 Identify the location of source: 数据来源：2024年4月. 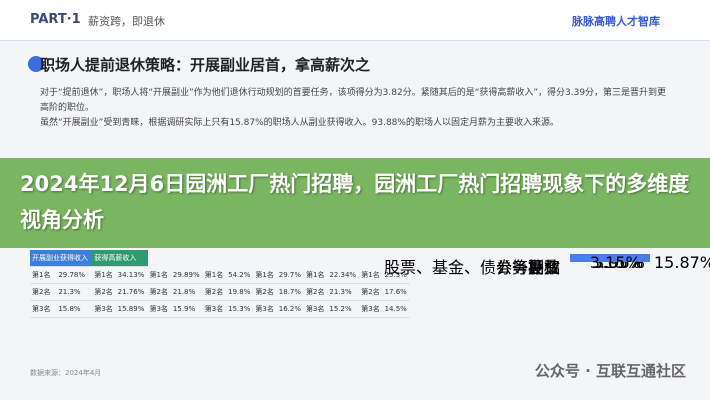
(66, 373).